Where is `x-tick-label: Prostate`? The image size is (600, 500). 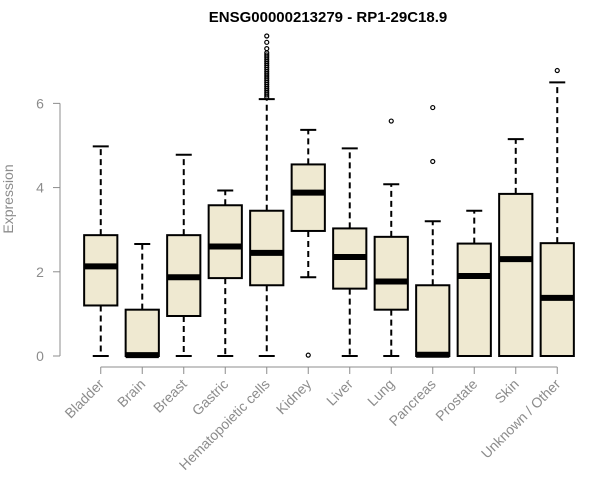 x-tick-label: Prostate is located at coordinates (456, 400).